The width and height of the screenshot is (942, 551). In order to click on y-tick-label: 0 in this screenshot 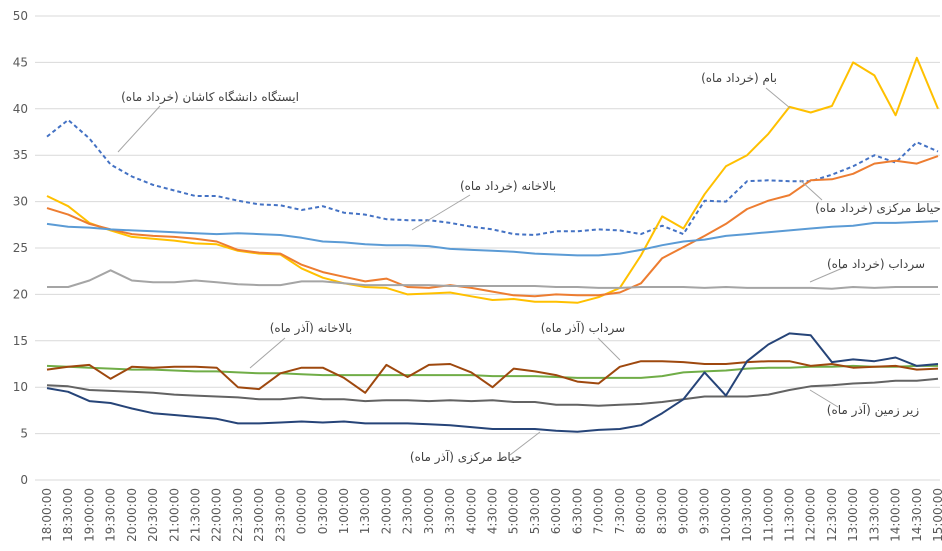, I will do `click(24, 480)`.